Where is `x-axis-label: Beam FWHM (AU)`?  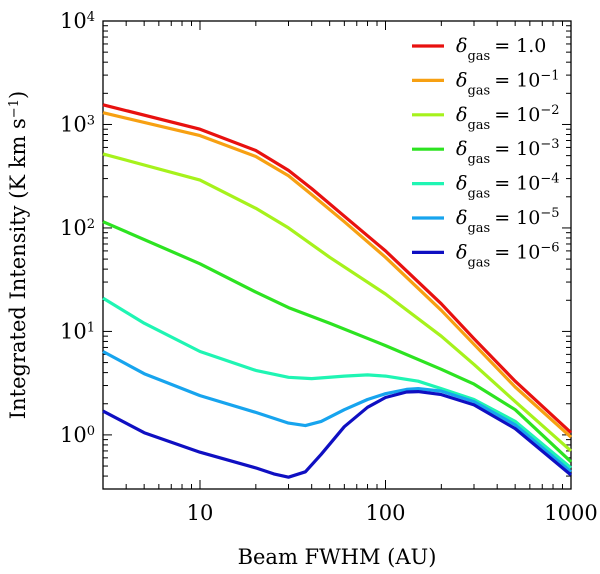
x-axis-label: Beam FWHM (AU) is located at coordinates (337, 557).